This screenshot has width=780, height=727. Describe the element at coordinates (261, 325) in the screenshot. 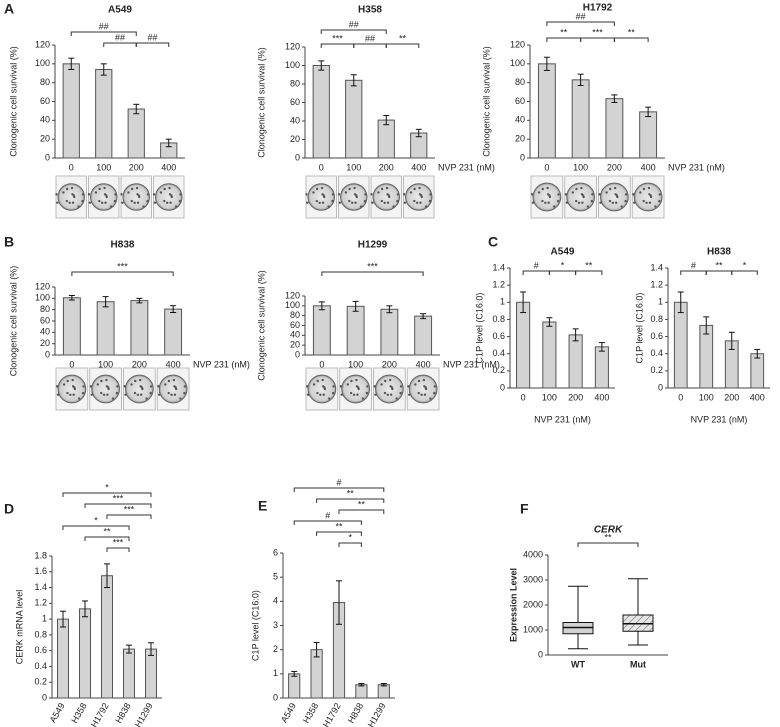

I see `y-axis-label: Clonogenic cell survival (%)` at that location.